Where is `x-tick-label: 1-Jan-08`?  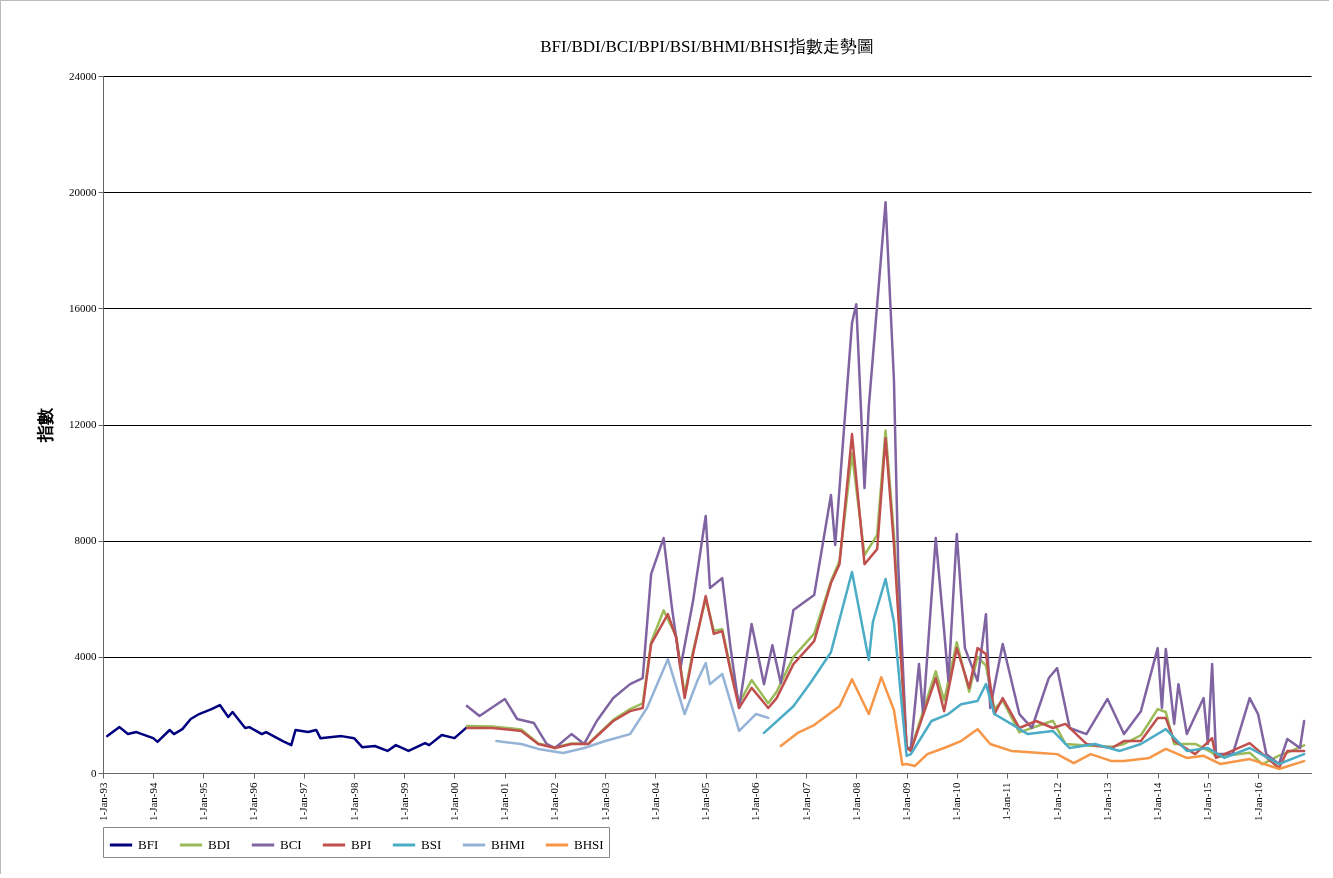 x-tick-label: 1-Jan-08 is located at coordinates (855, 801).